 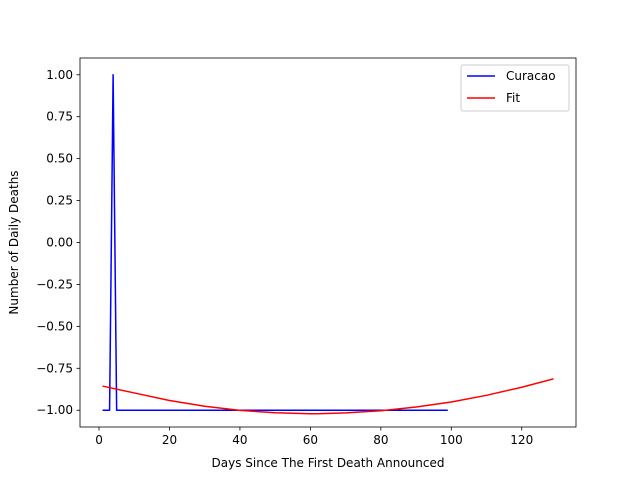 What do you see at coordinates (59, 201) in the screenshot?
I see `y-tick-label: 0.25` at bounding box center [59, 201].